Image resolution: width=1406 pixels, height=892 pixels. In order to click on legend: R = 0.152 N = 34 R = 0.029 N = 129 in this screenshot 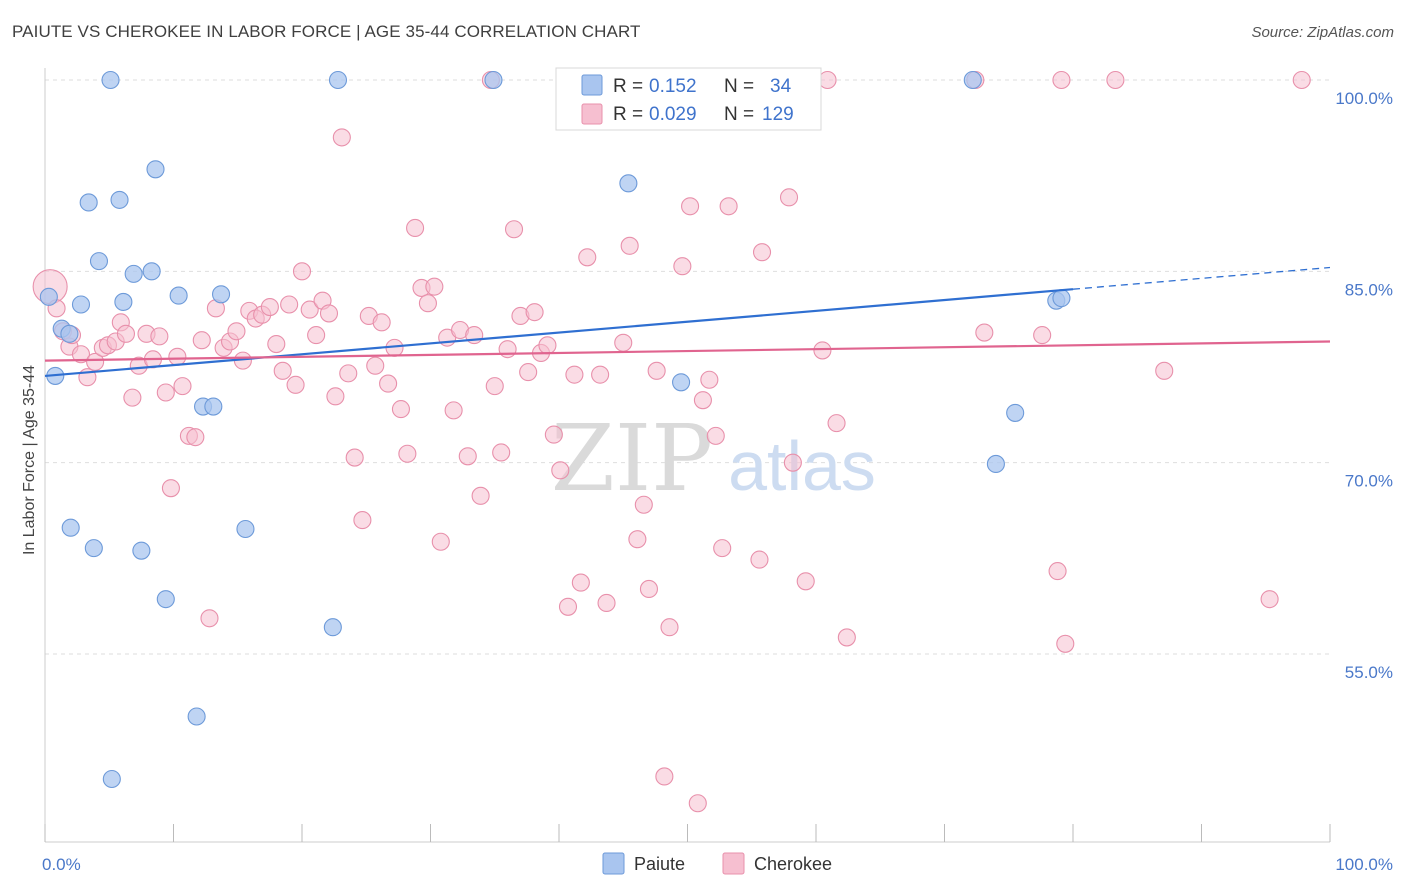, I will do `click(688, 99)`.